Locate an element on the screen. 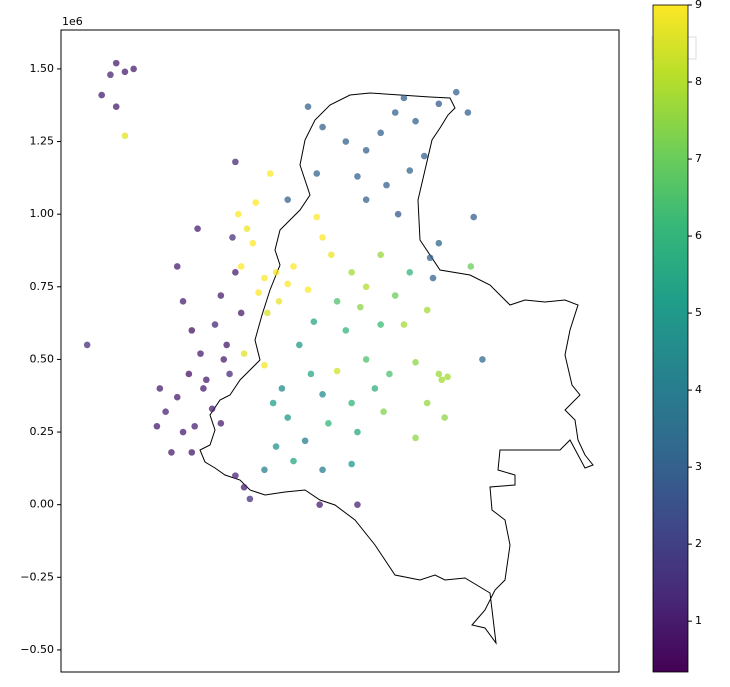  colorbar-tick-label: 3 is located at coordinates (698, 466).